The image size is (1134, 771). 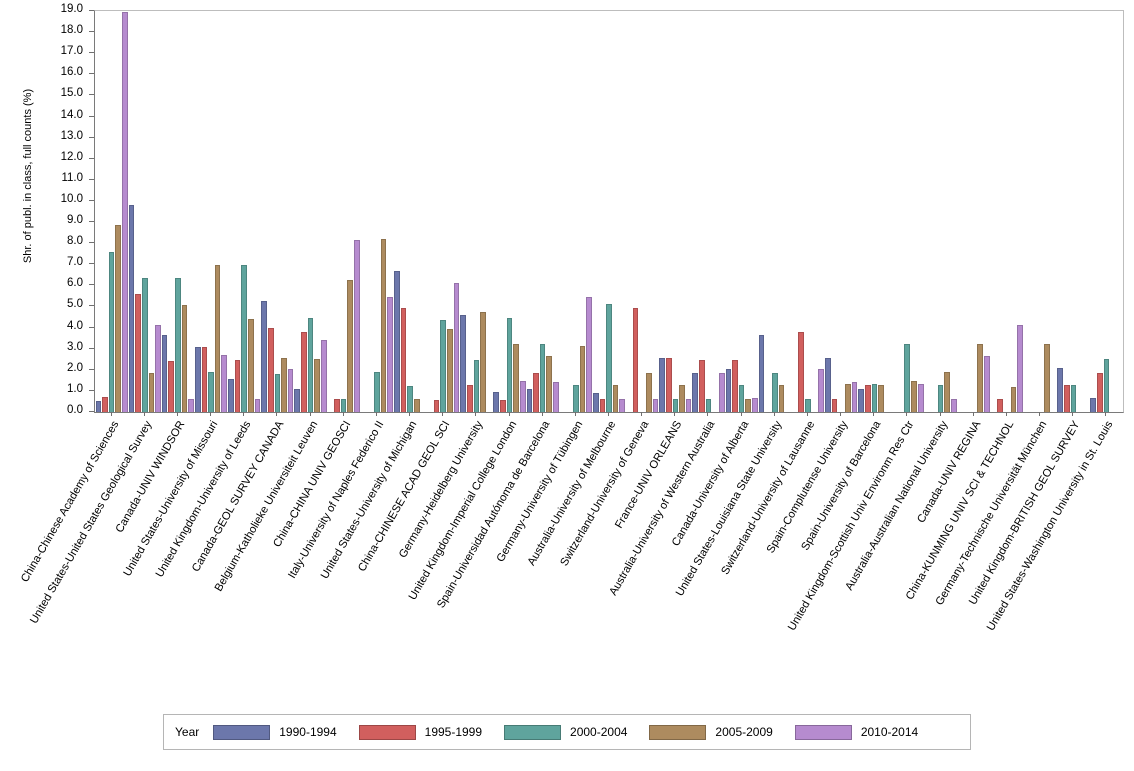 What do you see at coordinates (420, 732) in the screenshot?
I see `legend-entry: 1995-1999` at bounding box center [420, 732].